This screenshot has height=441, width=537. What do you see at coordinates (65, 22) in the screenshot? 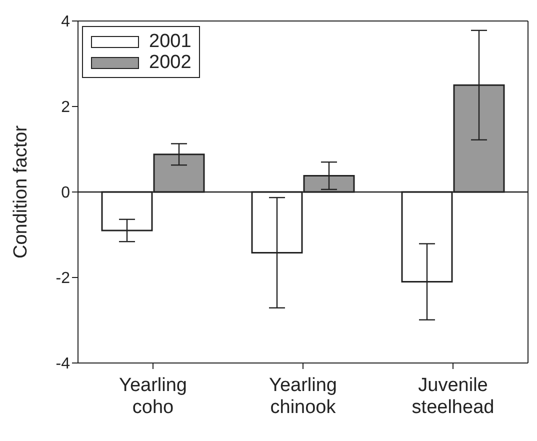
I see `y-tick-label: 4` at bounding box center [65, 22].